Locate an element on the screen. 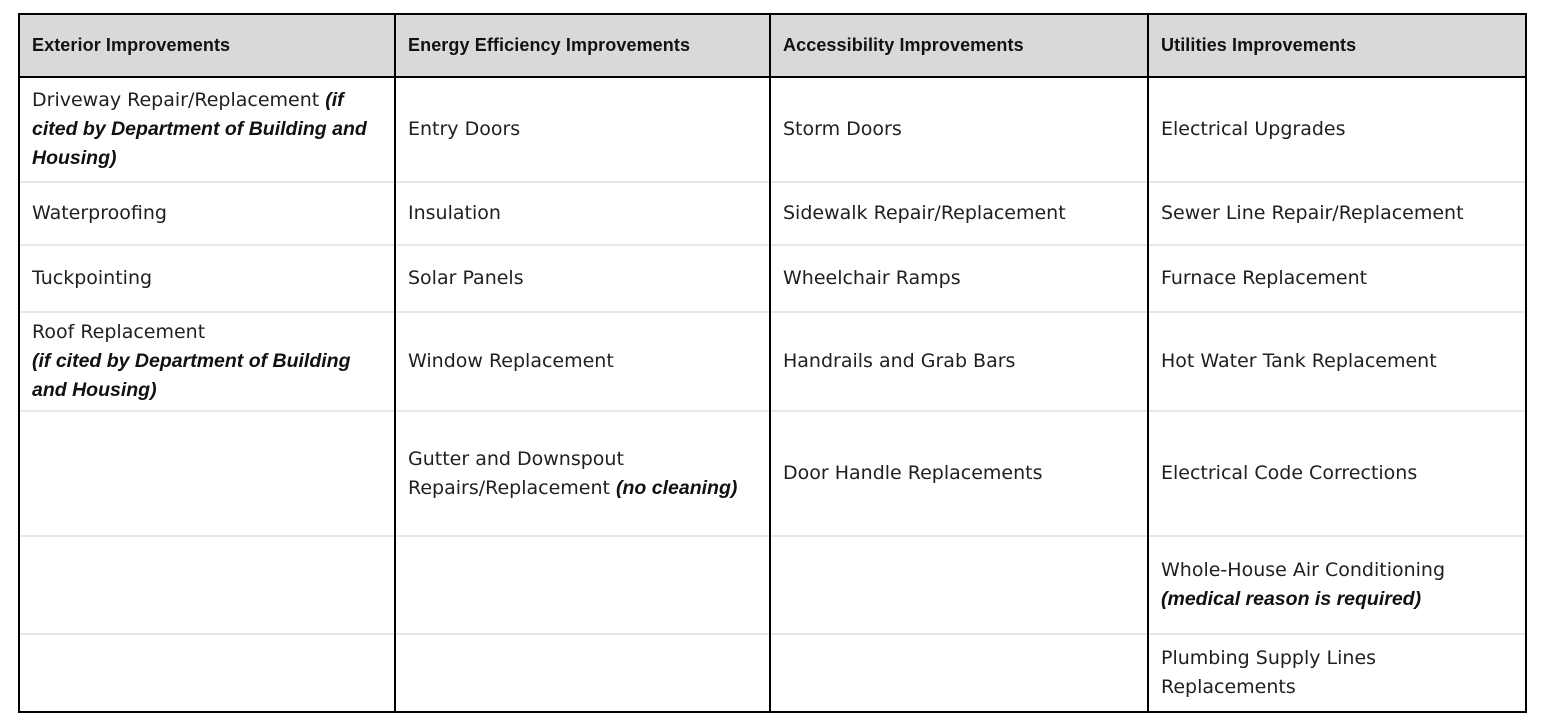 The image size is (1548, 726). emphasis-text: and Housing) is located at coordinates (94, 390).